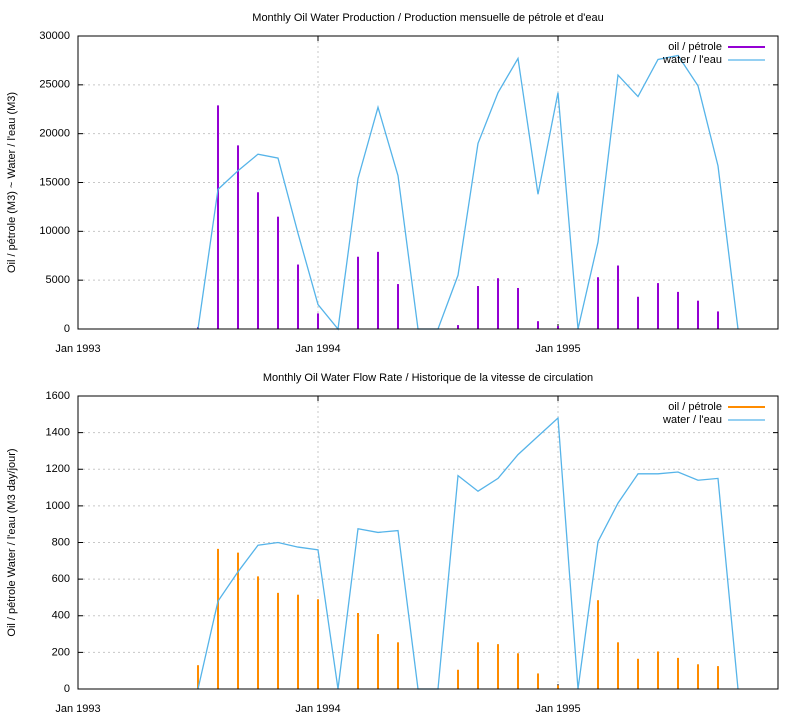  Describe the element at coordinates (54, 231) in the screenshot. I see `y-tick-label: 10000` at that location.